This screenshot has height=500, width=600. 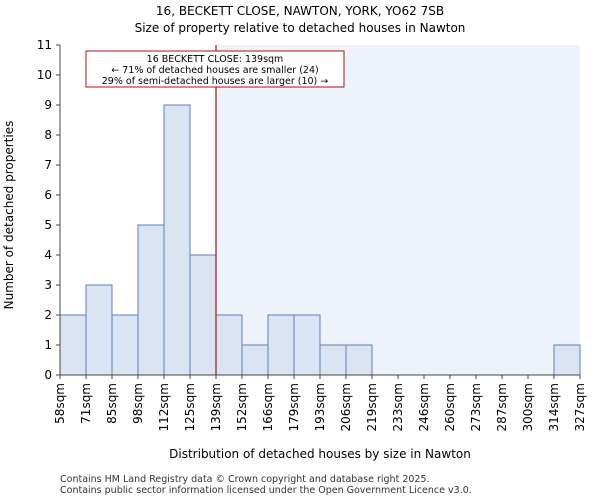 I want to click on y-tick-label: 8, so click(x=48, y=135).